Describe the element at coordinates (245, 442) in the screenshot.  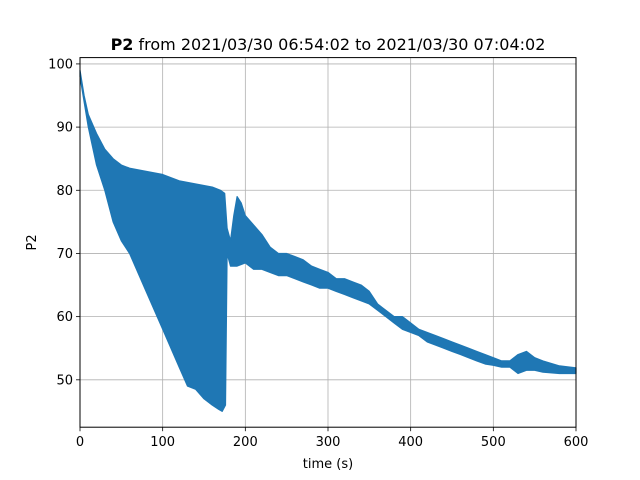
I see `x-tick-label: 200` at that location.